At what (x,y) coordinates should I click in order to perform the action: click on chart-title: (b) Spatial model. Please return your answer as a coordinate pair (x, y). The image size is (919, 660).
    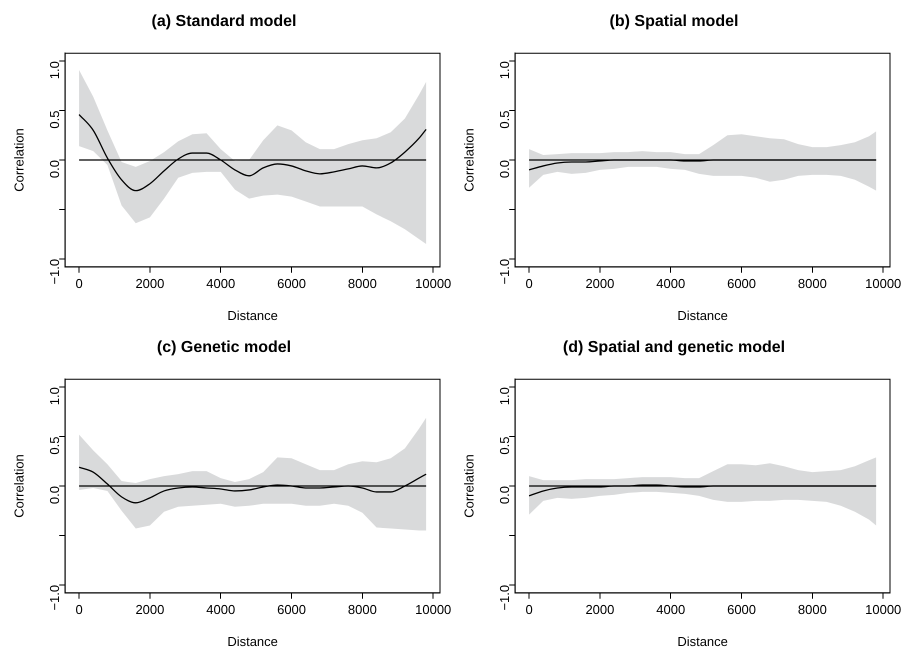
    Looking at the image, I should click on (674, 21).